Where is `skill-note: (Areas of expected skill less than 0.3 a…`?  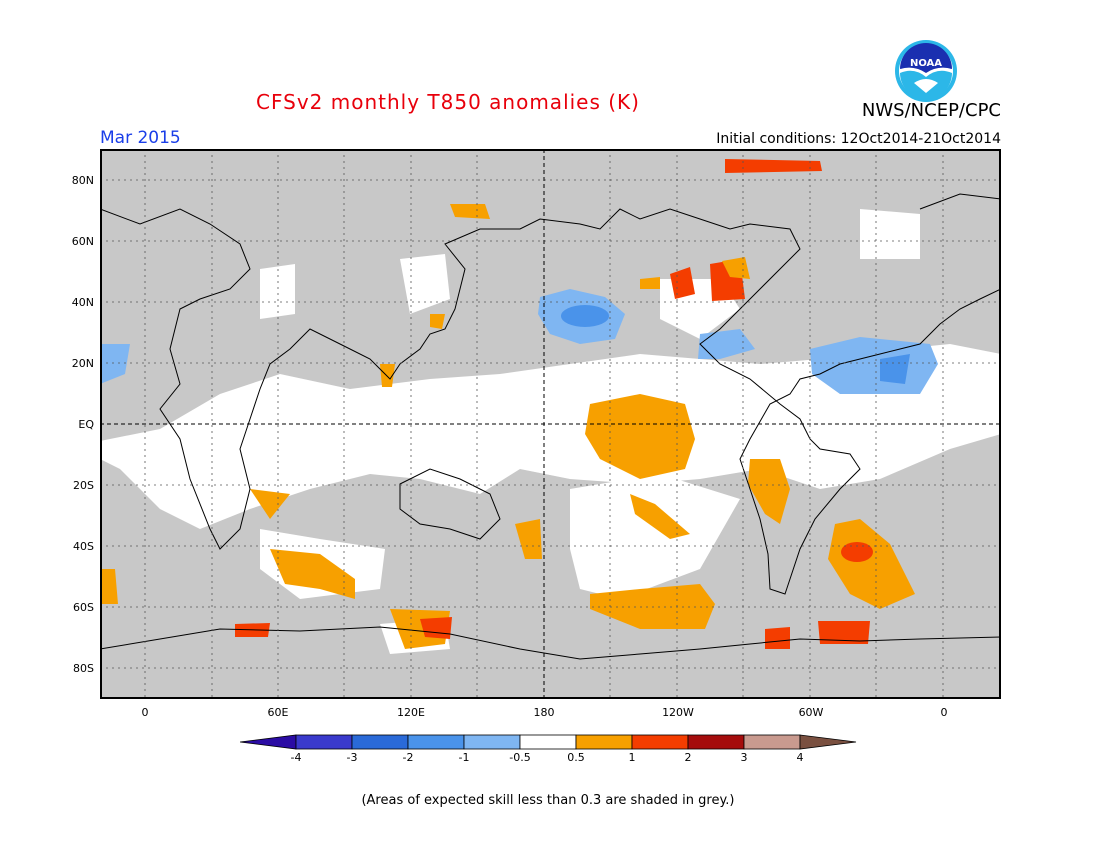 skill-note: (Areas of expected skill less than 0.3 a… is located at coordinates (548, 800).